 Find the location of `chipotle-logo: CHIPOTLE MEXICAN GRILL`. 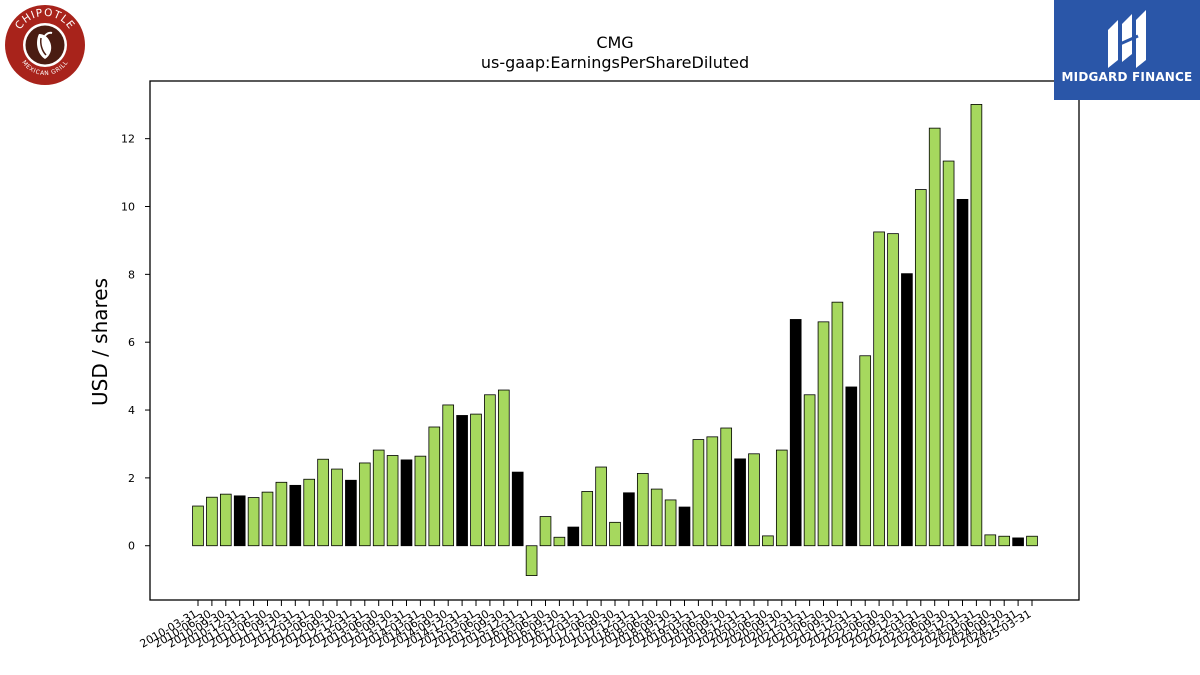

chipotle-logo: CHIPOTLE MEXICAN GRILL is located at coordinates (45, 45).